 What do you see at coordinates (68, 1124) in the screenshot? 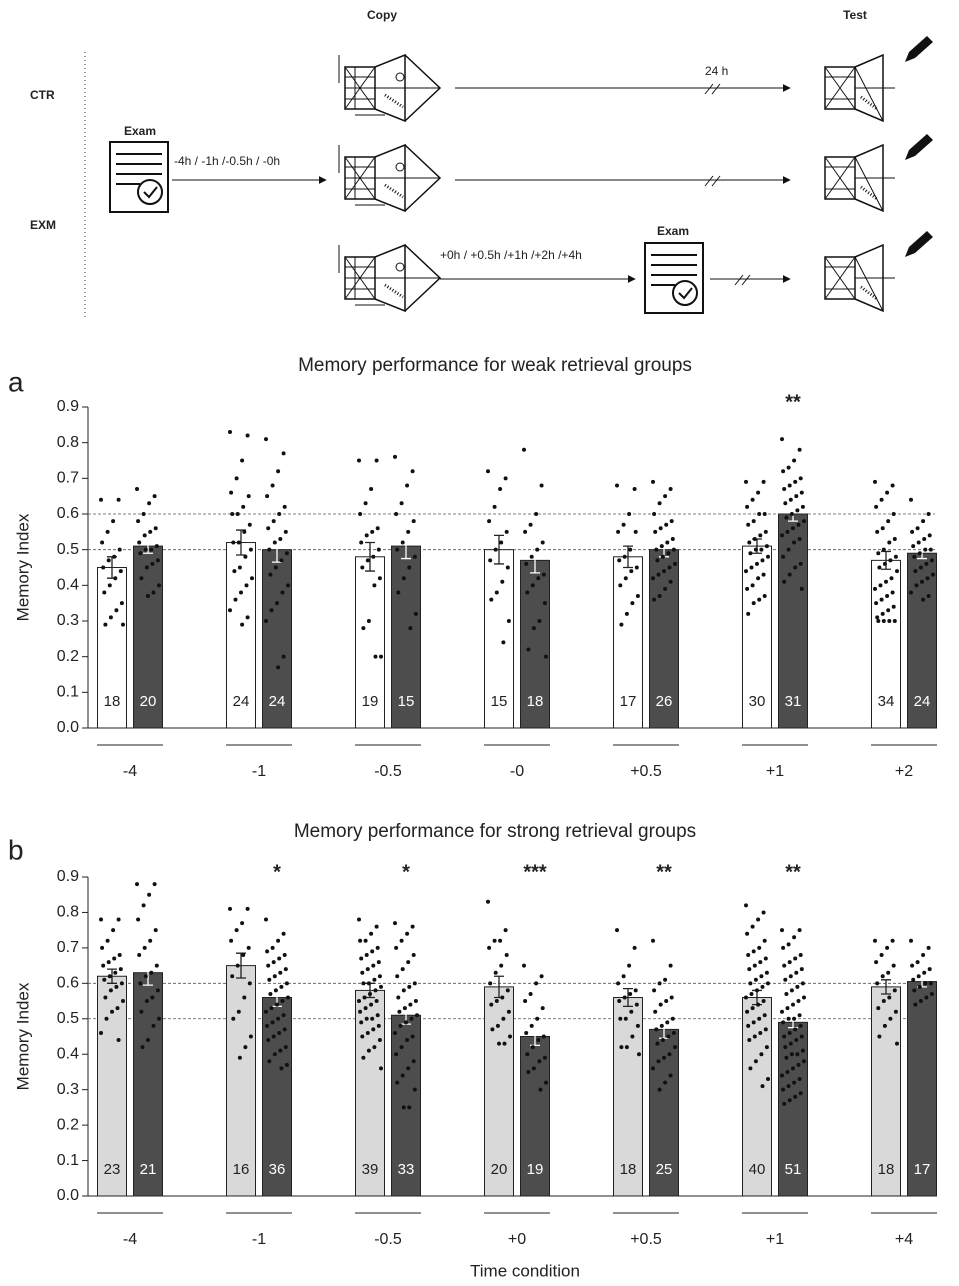
I see `y-tick-label: 0.2` at bounding box center [68, 1124].